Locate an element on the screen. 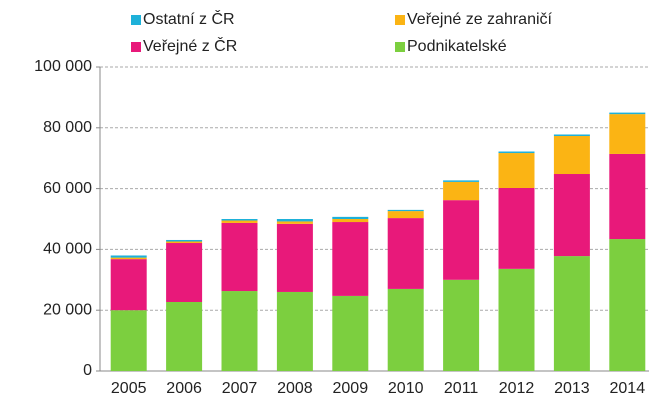 Image resolution: width=649 pixels, height=403 pixels. x-tick-label: 2010 is located at coordinates (406, 388).